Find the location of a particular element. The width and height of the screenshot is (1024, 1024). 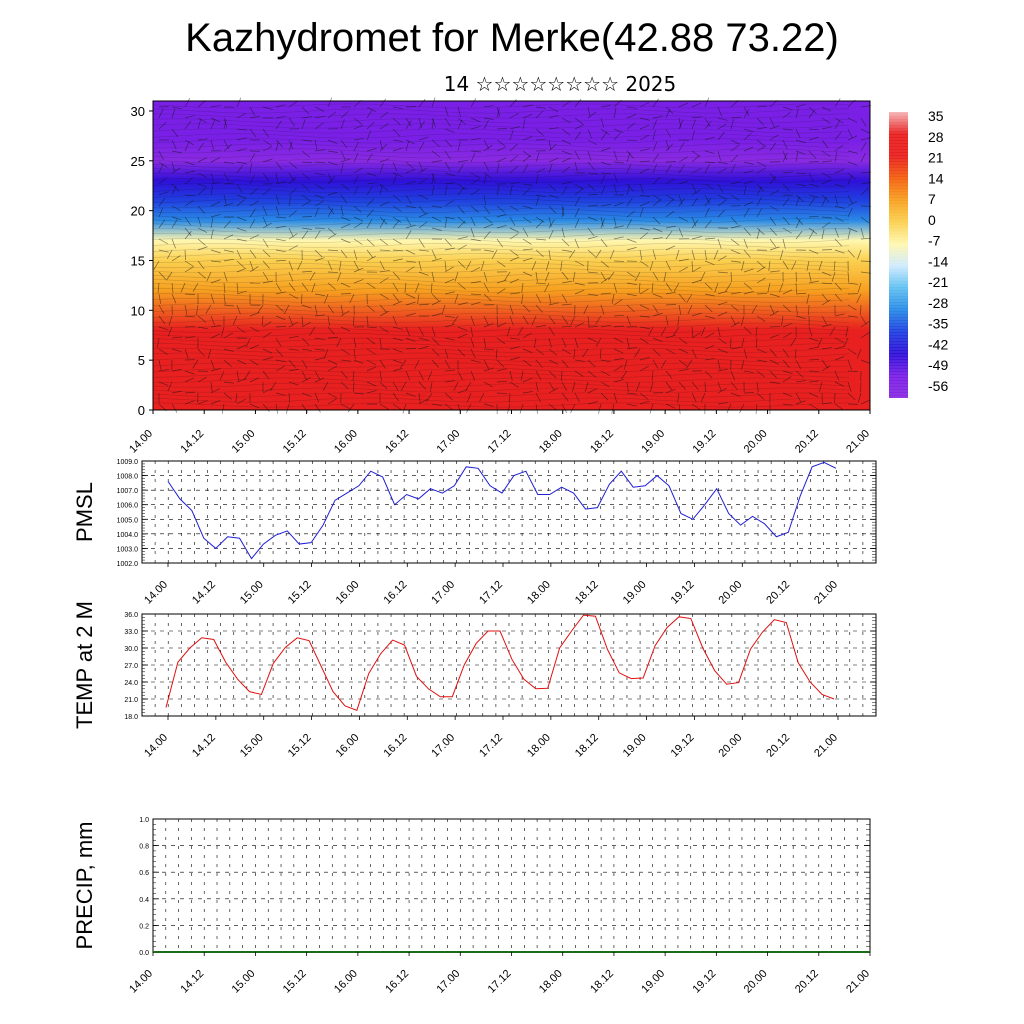

x-tick-label: 16.12 is located at coordinates (395, 593).